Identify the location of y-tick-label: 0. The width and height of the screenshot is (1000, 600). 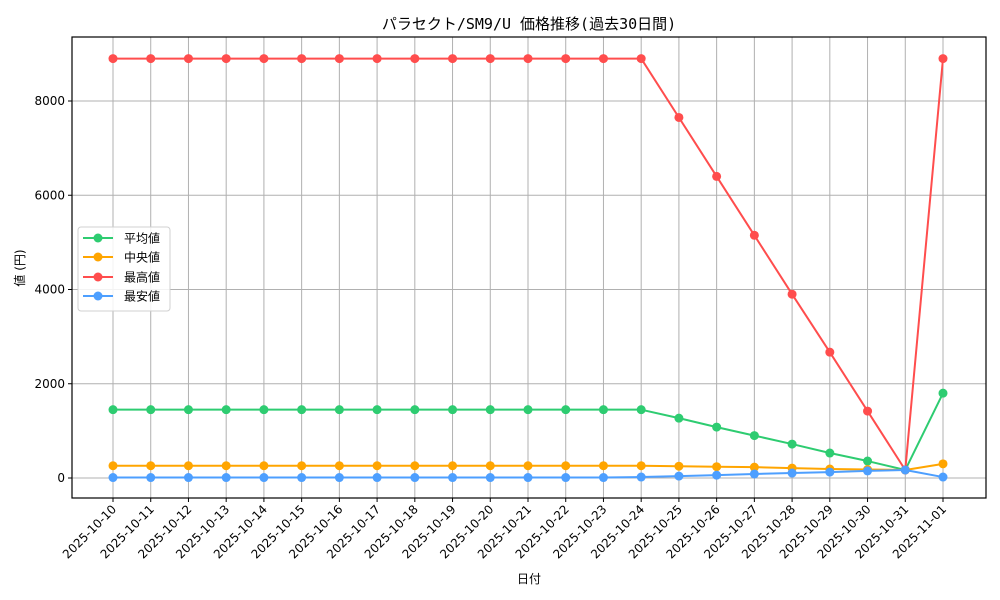
(61, 478).